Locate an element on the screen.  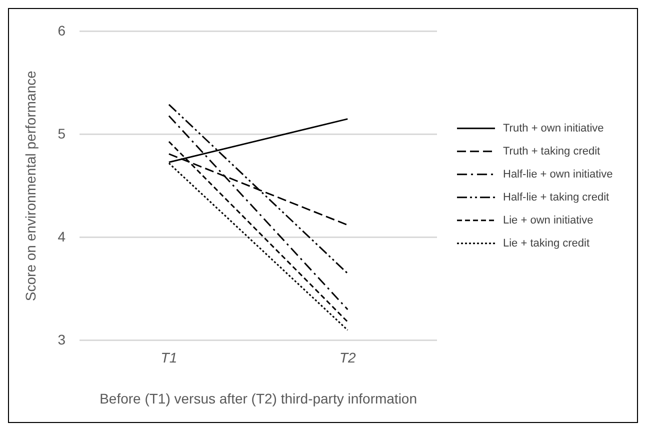
legend-label: Half-lie + taking credit is located at coordinates (556, 197).